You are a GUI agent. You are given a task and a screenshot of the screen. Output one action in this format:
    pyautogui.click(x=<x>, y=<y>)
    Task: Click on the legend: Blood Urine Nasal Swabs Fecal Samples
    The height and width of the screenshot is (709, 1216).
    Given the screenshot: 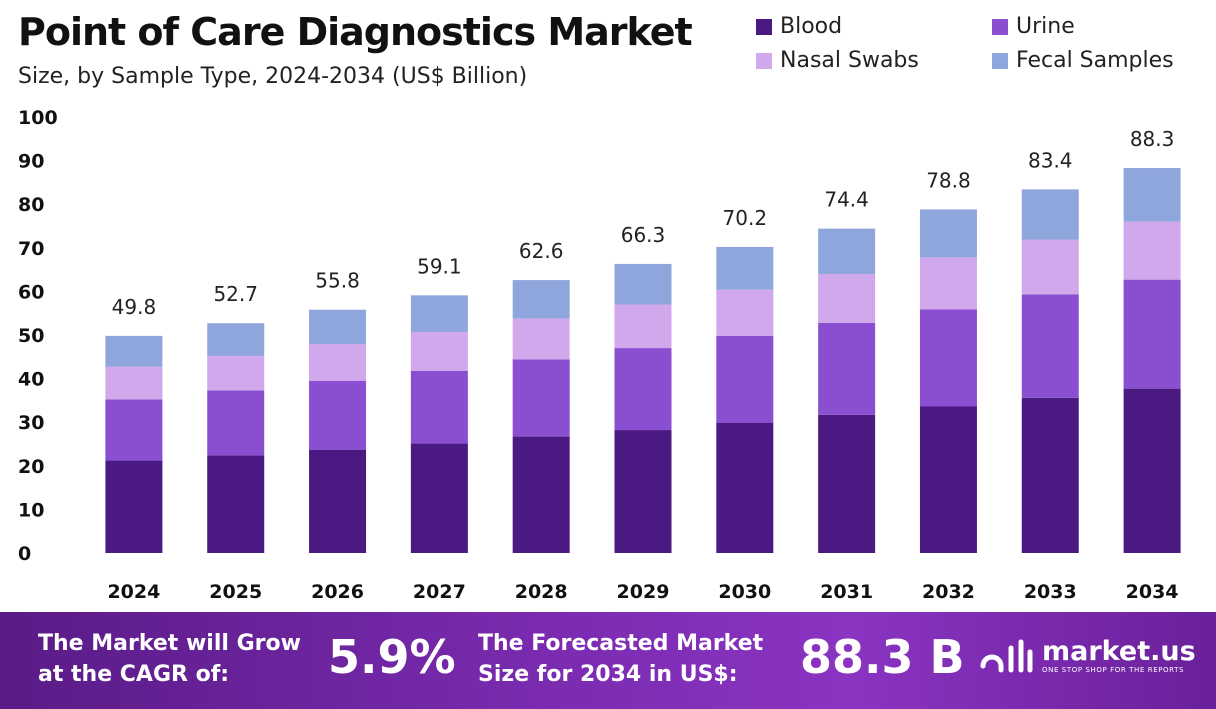 What is the action you would take?
    pyautogui.click(x=981, y=44)
    